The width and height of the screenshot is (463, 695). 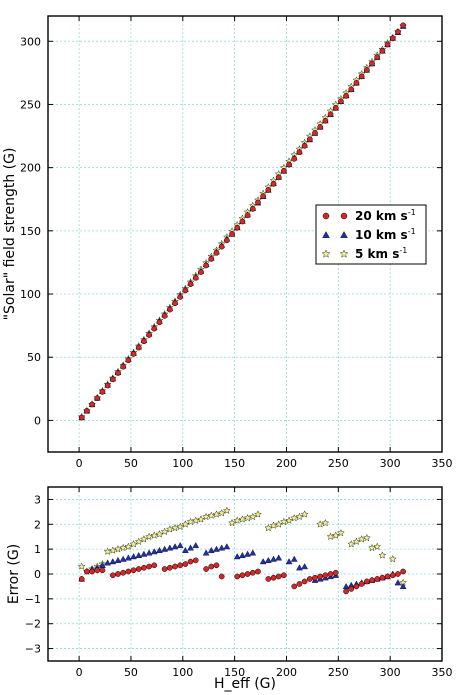 I want to click on y-tick-label: 150, so click(x=30, y=231).